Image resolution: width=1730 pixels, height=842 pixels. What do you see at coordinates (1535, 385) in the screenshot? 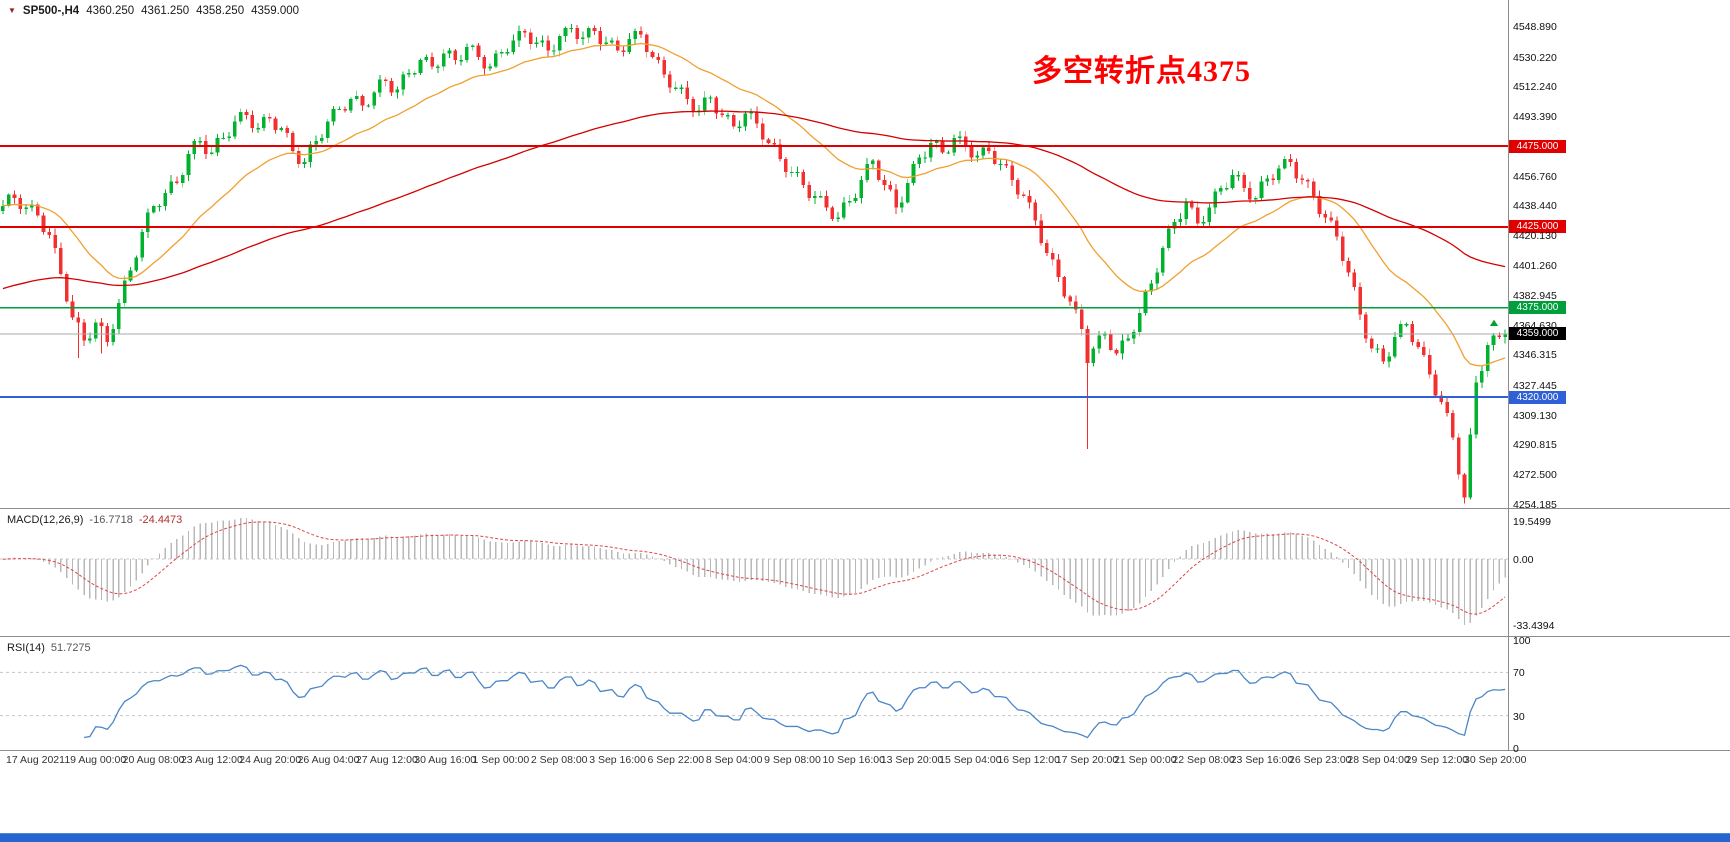
I see `price-axis-label: 4327.445` at bounding box center [1535, 385].